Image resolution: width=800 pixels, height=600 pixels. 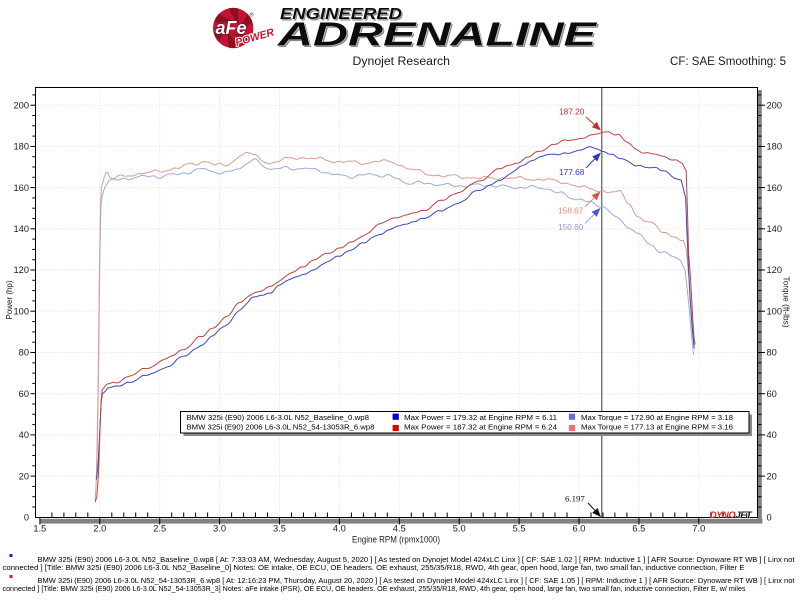 What do you see at coordinates (571, 227) in the screenshot?
I see `svg-text: 150.60` at bounding box center [571, 227].